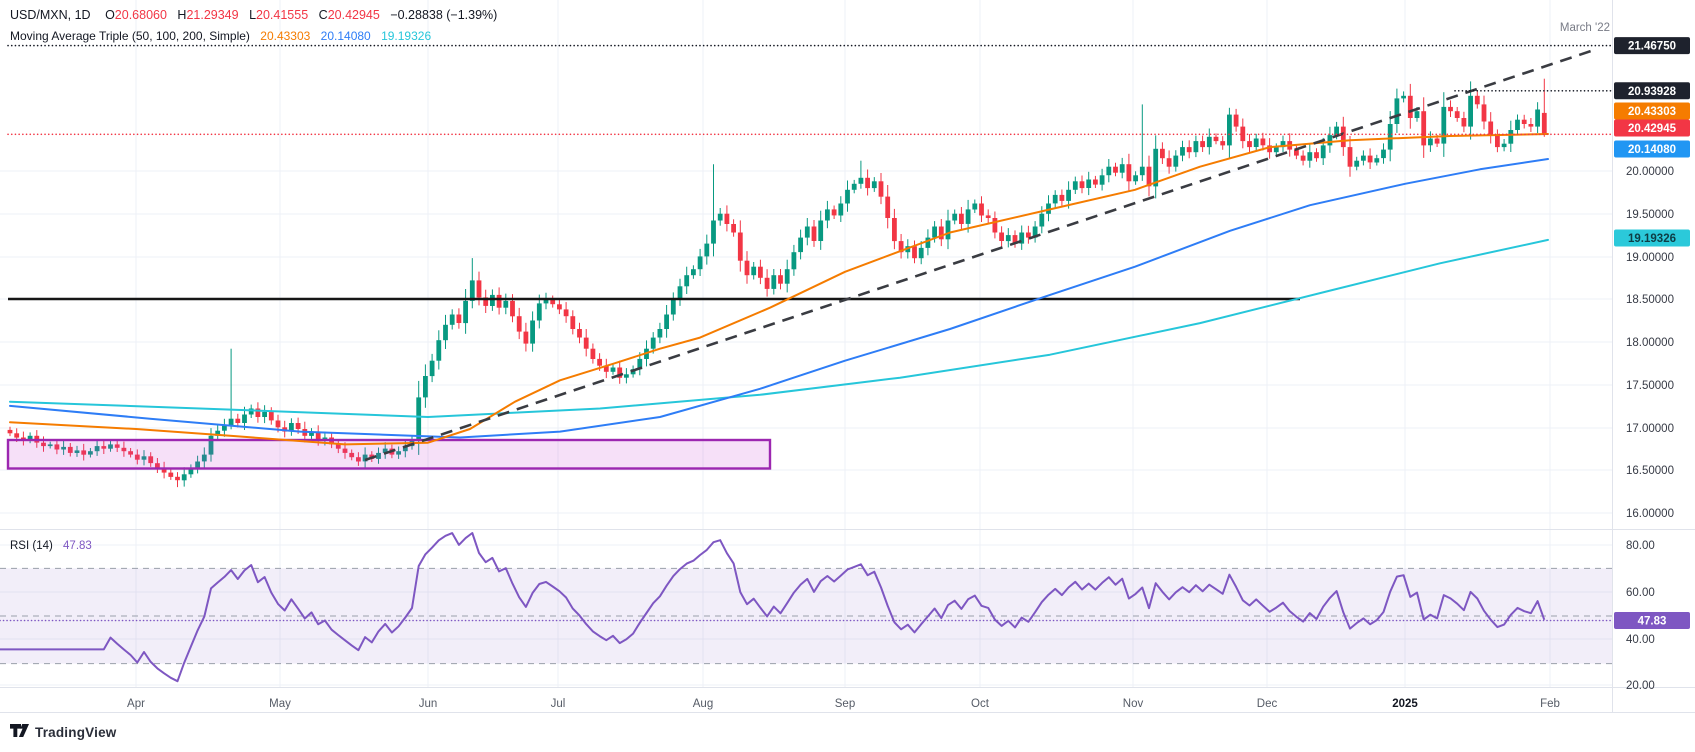  What do you see at coordinates (50, 15) in the screenshot?
I see `symbol-name: USD/MXN, 1D` at bounding box center [50, 15].